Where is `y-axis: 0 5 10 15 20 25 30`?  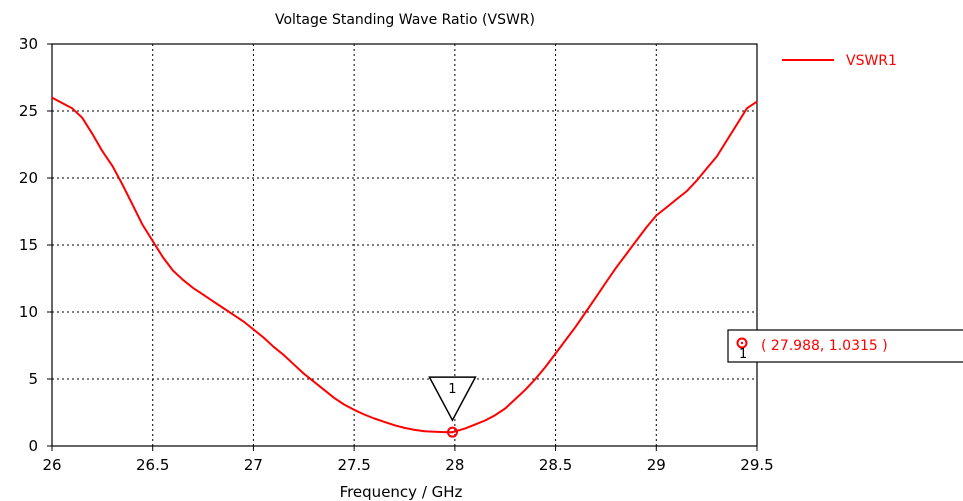
y-axis: 0 5 10 15 20 25 30 is located at coordinates (35, 245).